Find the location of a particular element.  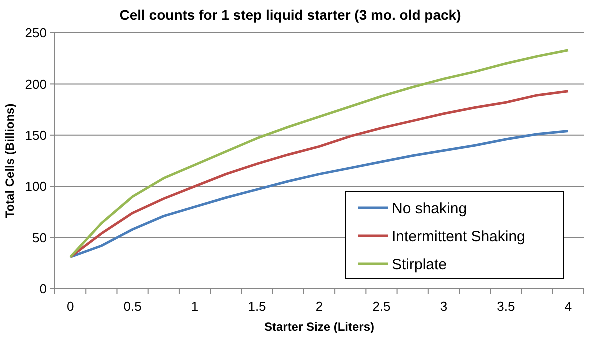

legend-label: No shaking is located at coordinates (430, 209).